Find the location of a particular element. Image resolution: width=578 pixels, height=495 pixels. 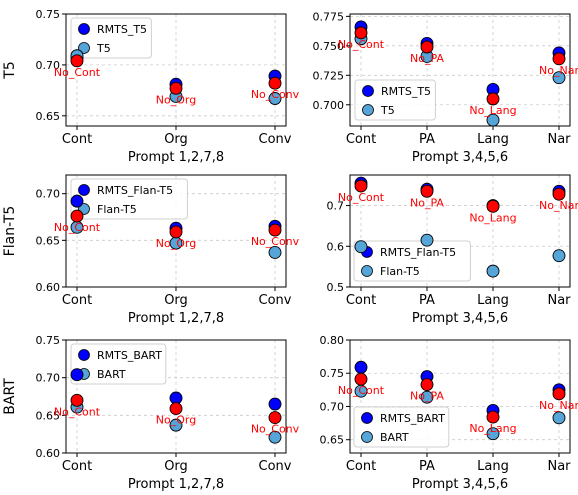

y-tick-label: 0.5 is located at coordinates (336, 287).